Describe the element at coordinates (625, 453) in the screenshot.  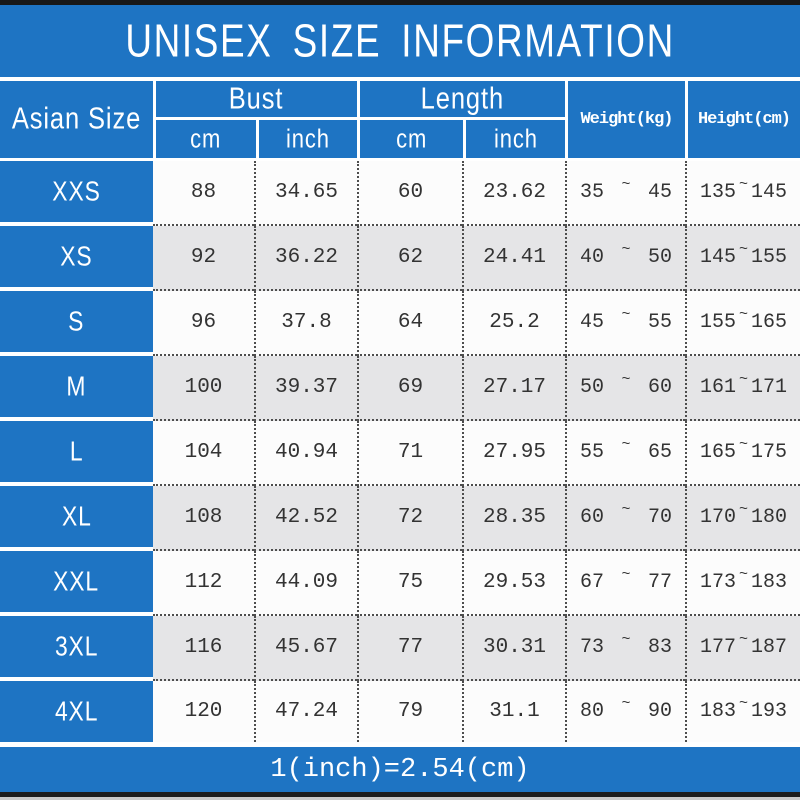
I see `weight-range-cell: 55 ~65` at that location.